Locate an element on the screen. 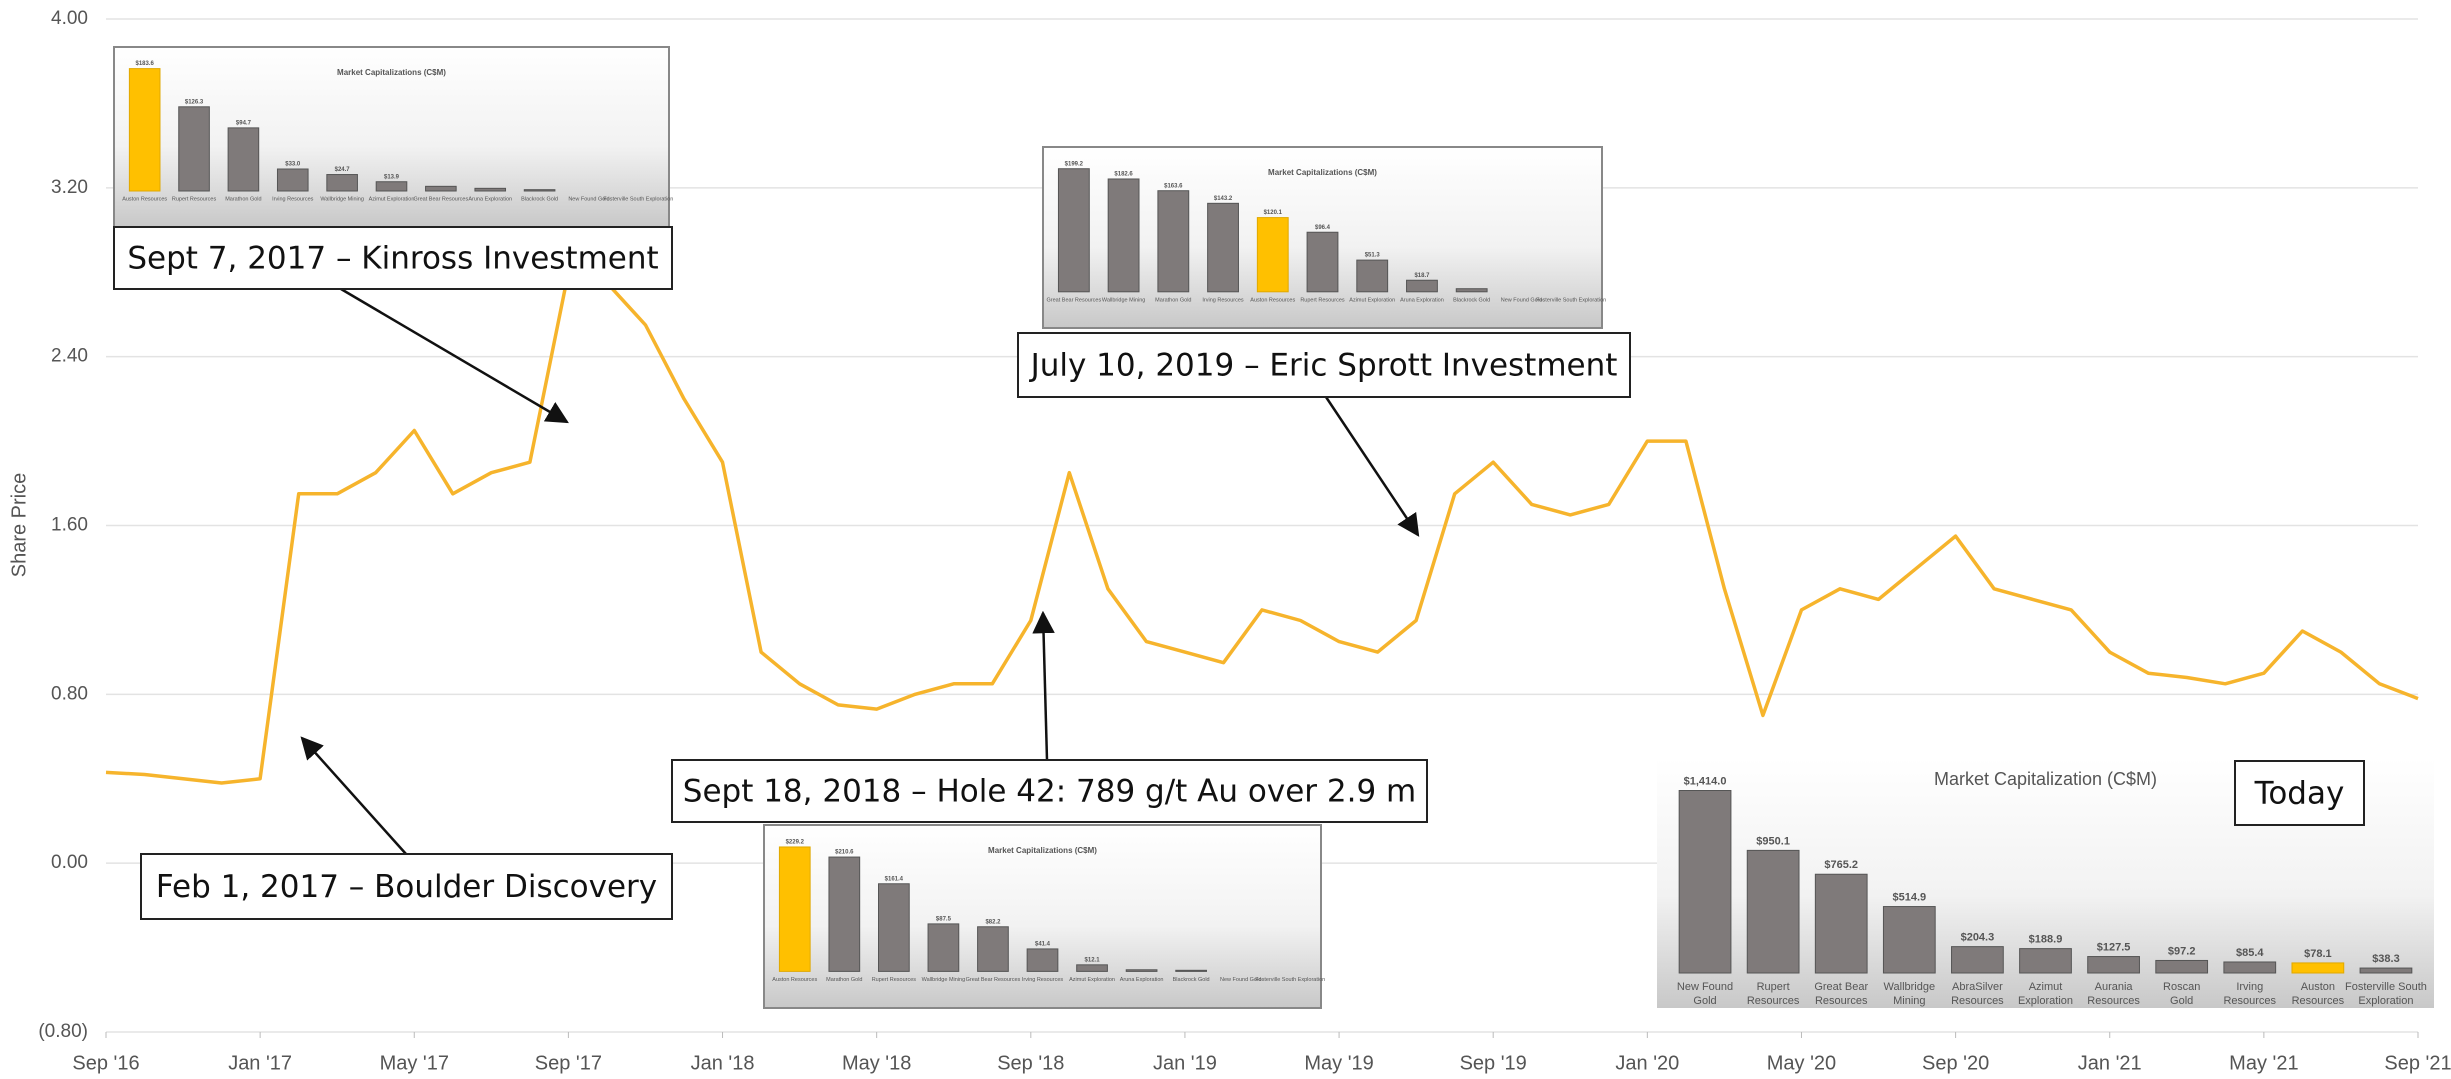 This screenshot has width=2451, height=1079. value-label: $82.2 is located at coordinates (993, 922).